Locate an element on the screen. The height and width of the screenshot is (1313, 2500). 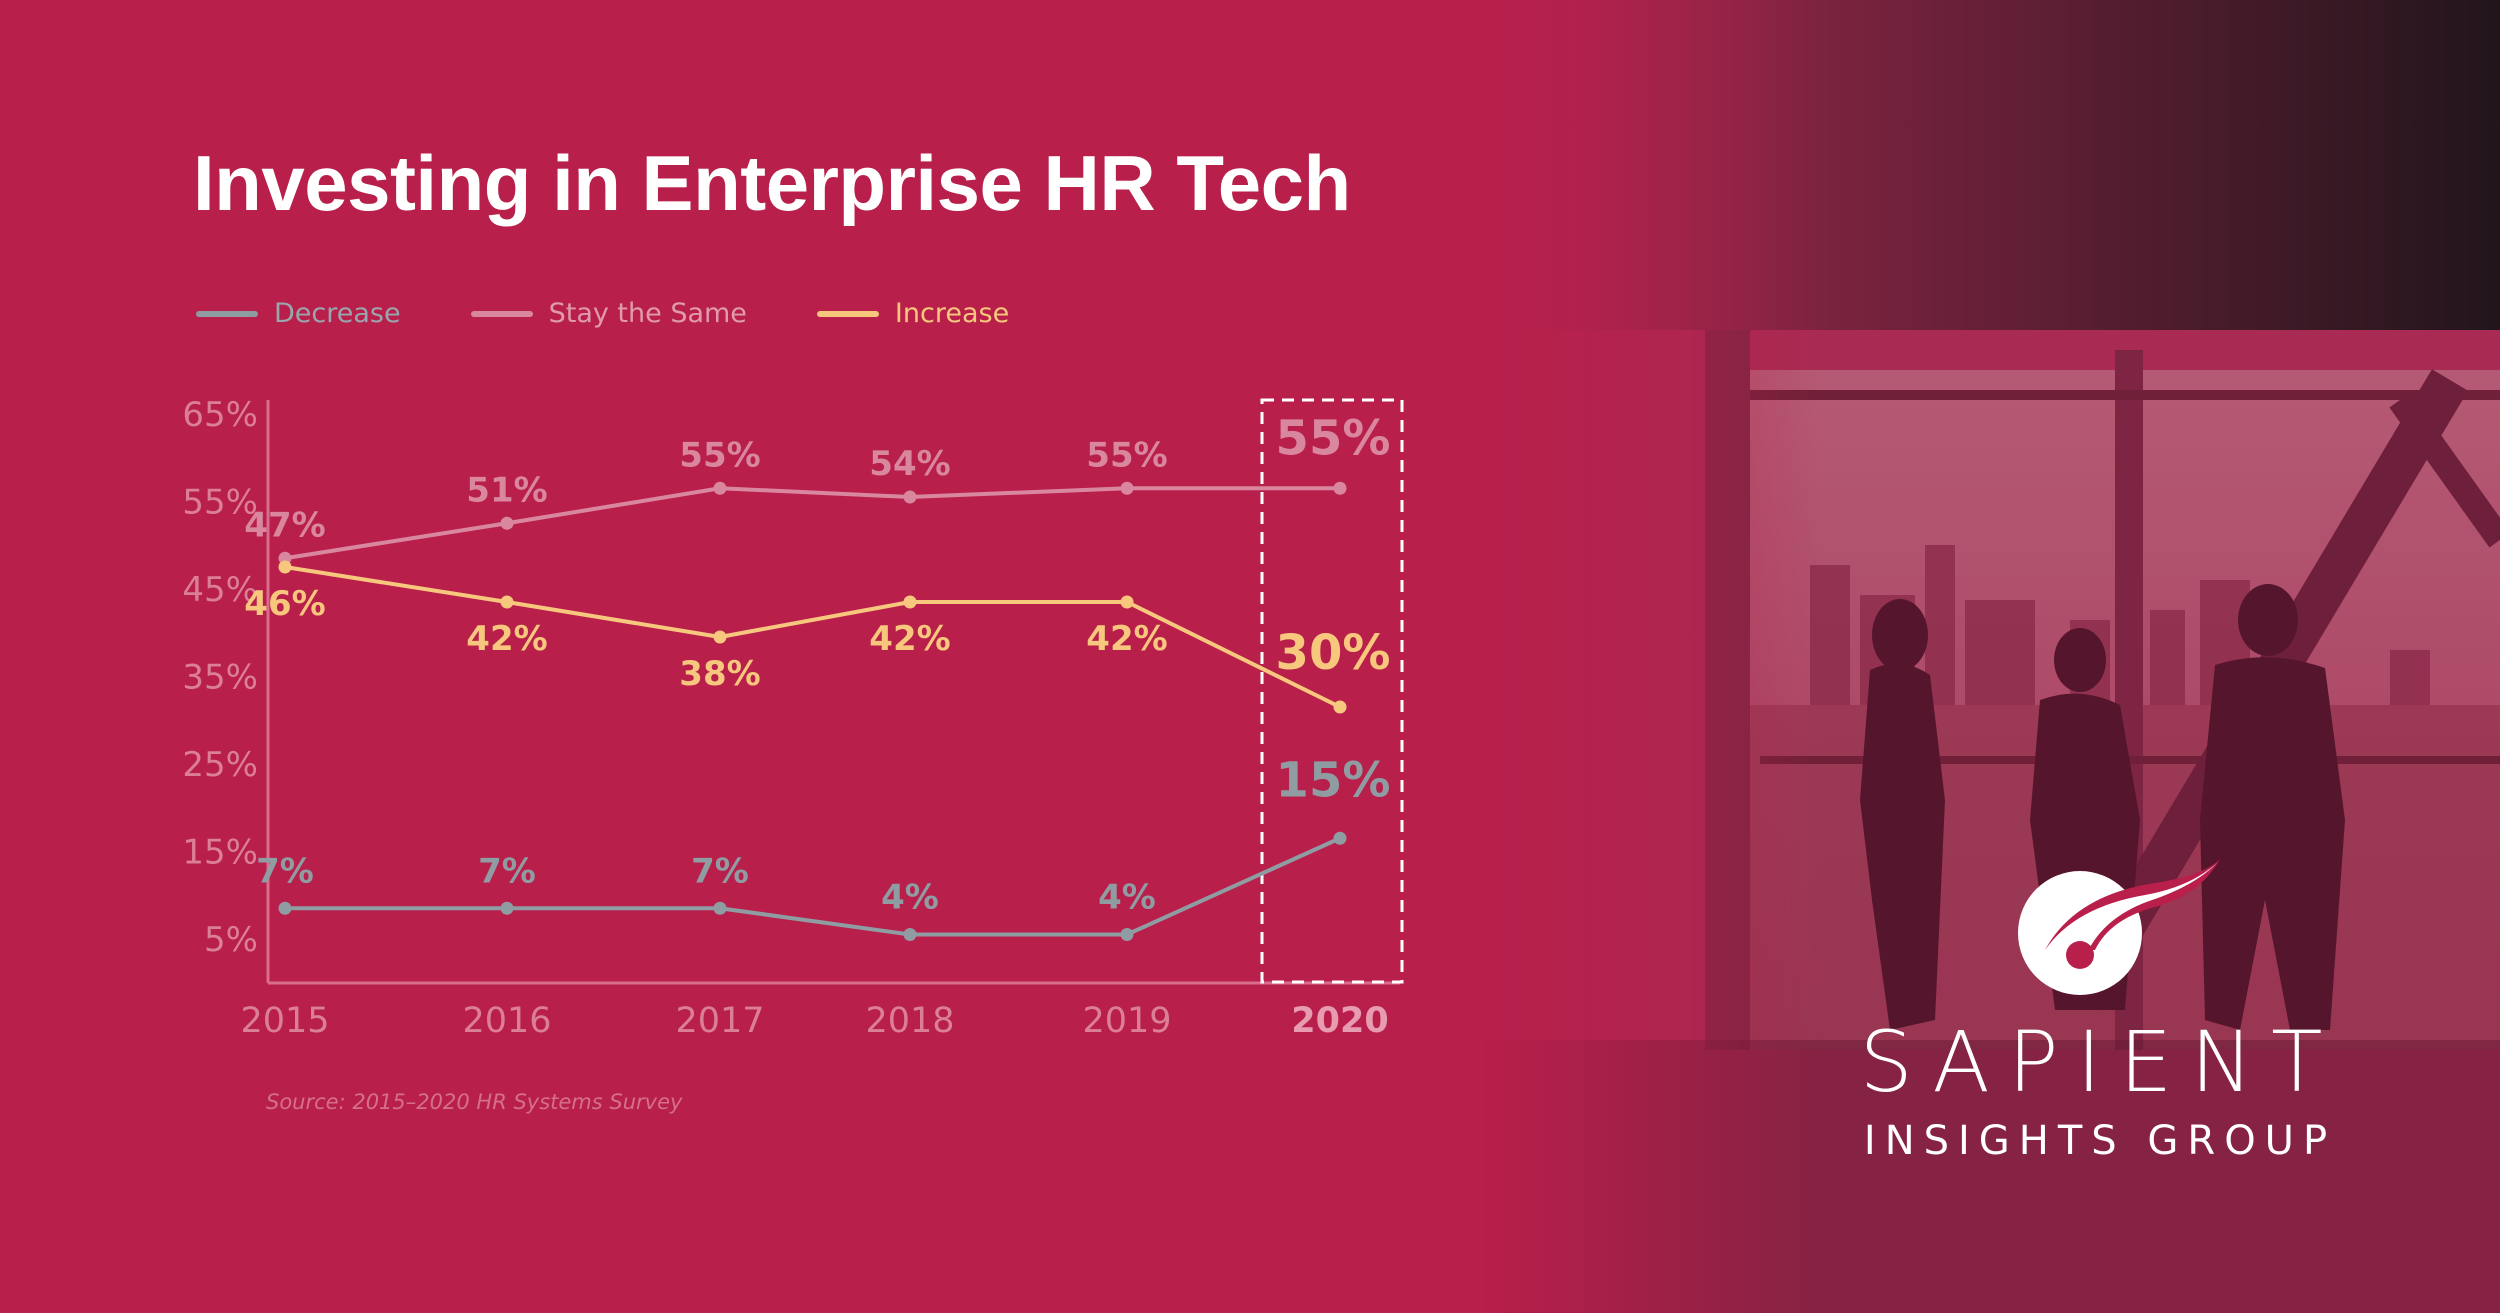
legend-item-stay-the-same: Stay the Same is located at coordinates (608, 313).